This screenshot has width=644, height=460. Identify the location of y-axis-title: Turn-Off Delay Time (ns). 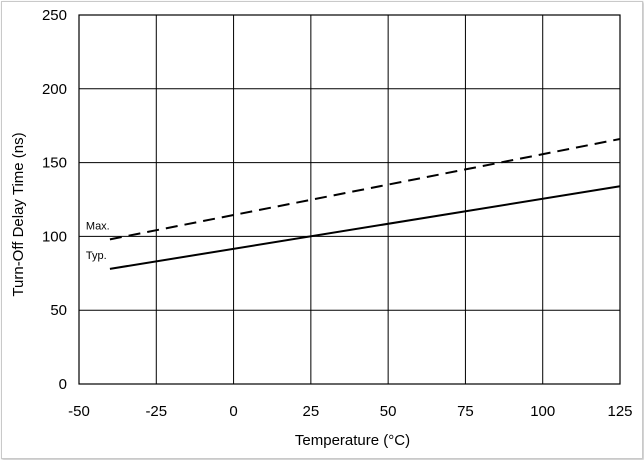
(18, 214).